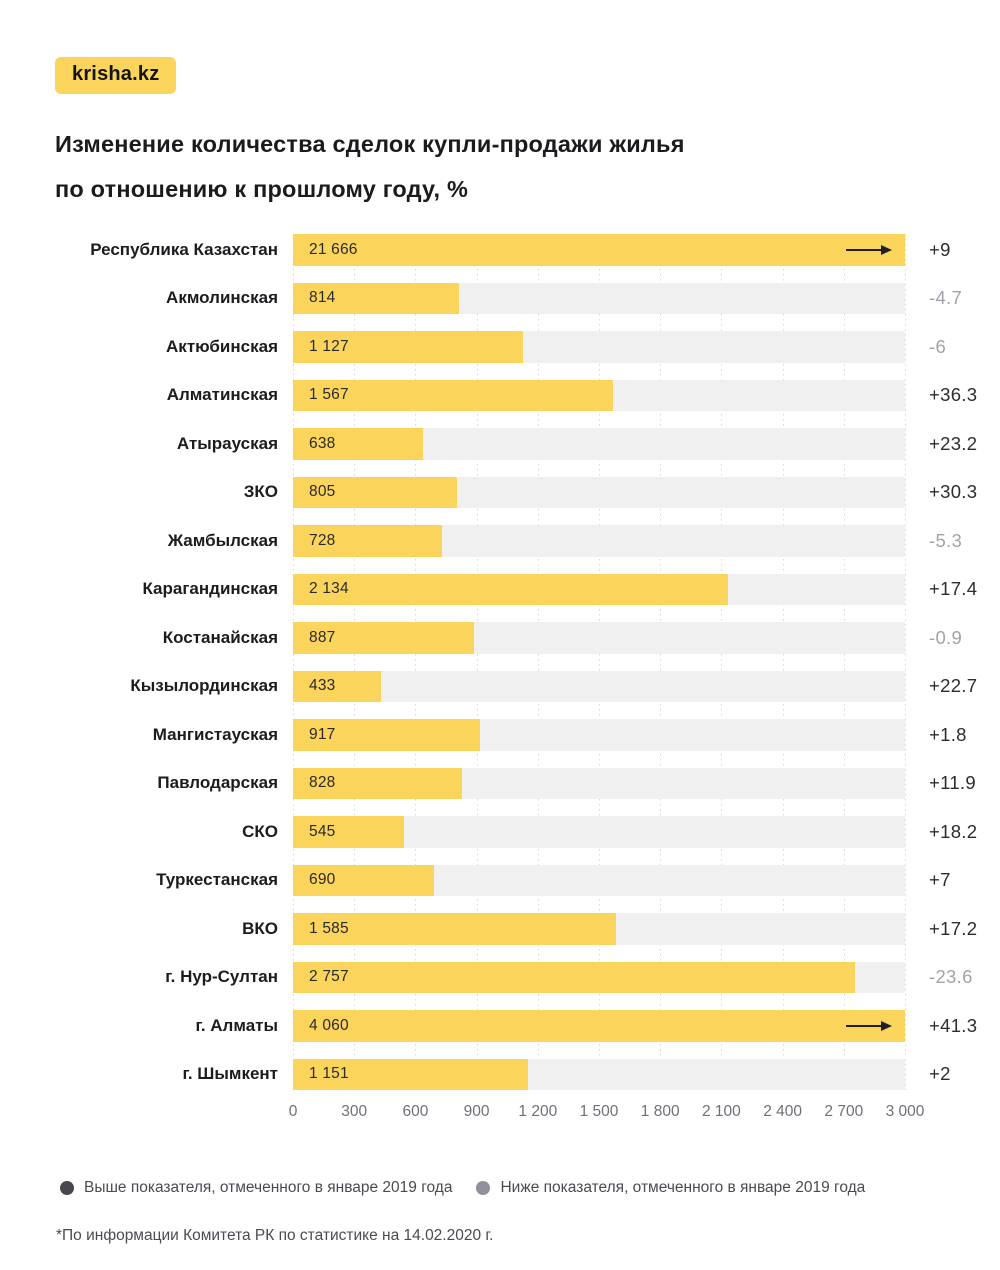 Image resolution: width=1000 pixels, height=1270 pixels. I want to click on bar-value-label: 1 151, so click(329, 1074).